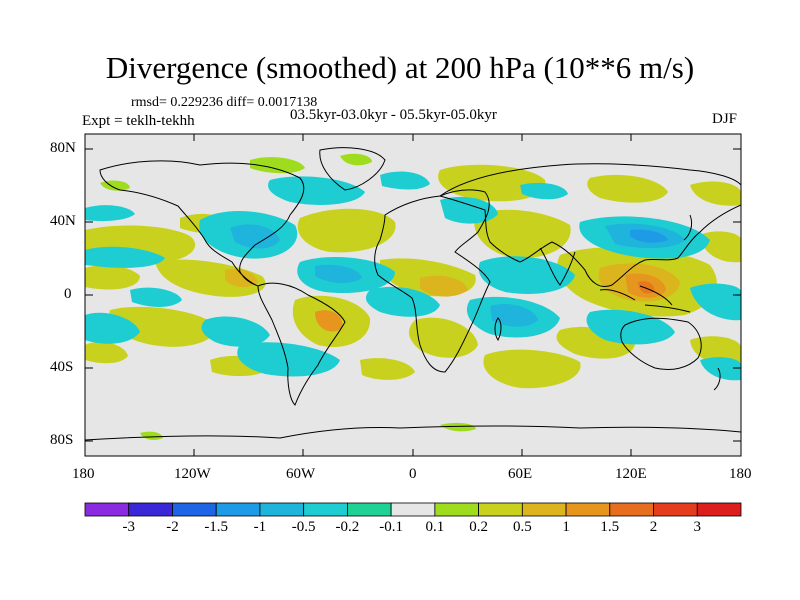 This screenshot has height=600, width=800. What do you see at coordinates (301, 474) in the screenshot?
I see `lon-label-60w: 60W` at bounding box center [301, 474].